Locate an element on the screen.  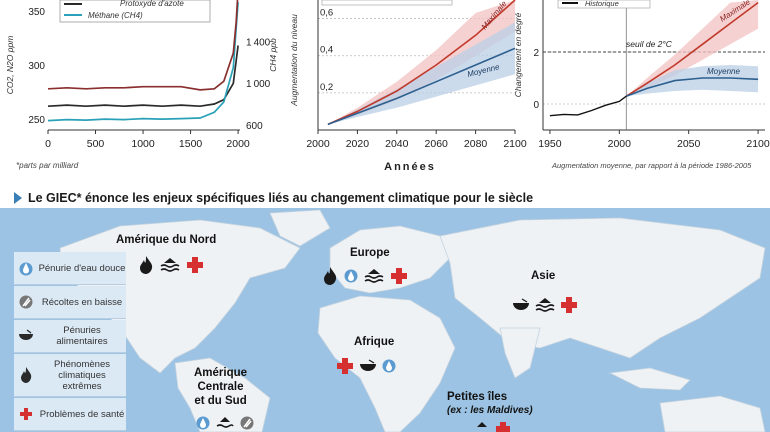
footnote-ppb: *parts par milliard is located at coordinates (47, 165).